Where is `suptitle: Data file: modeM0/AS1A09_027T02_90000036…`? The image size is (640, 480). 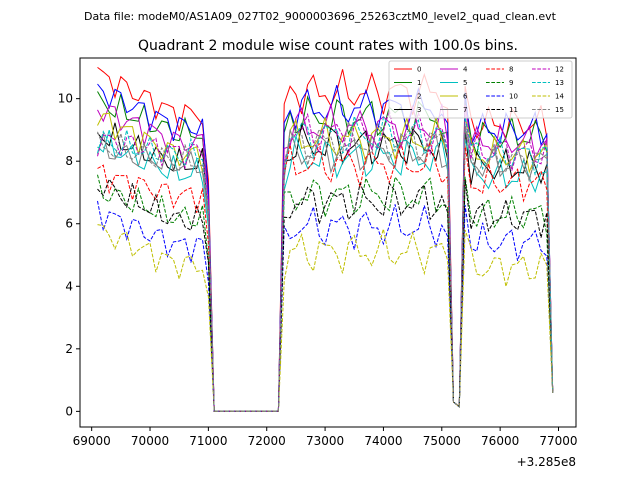 suptitle: Data file: modeM0/AS1A09_027T02_90000036… is located at coordinates (320, 16).